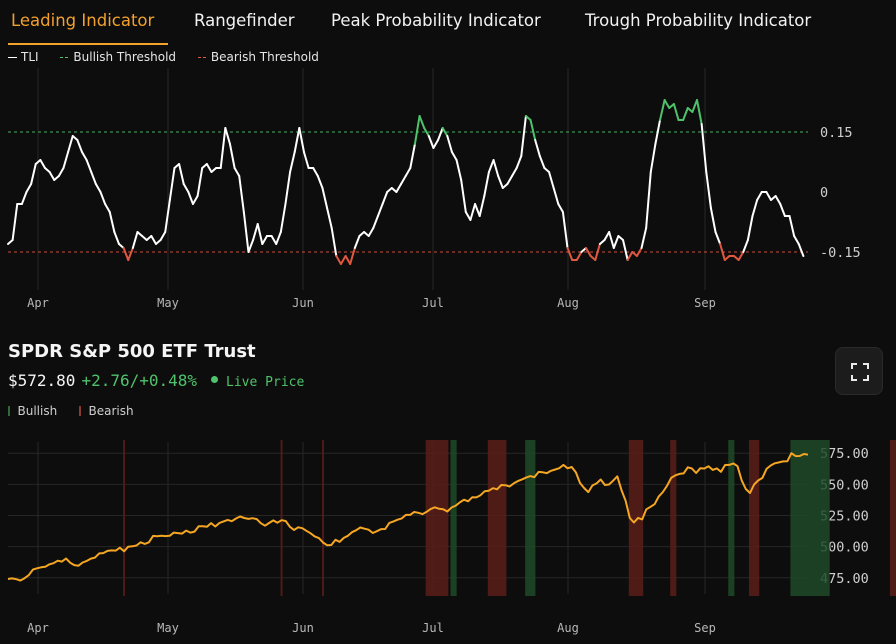 The width and height of the screenshot is (896, 644). Describe the element at coordinates (836, 133) in the screenshot. I see `tli-y-tick-label: 0.15` at that location.